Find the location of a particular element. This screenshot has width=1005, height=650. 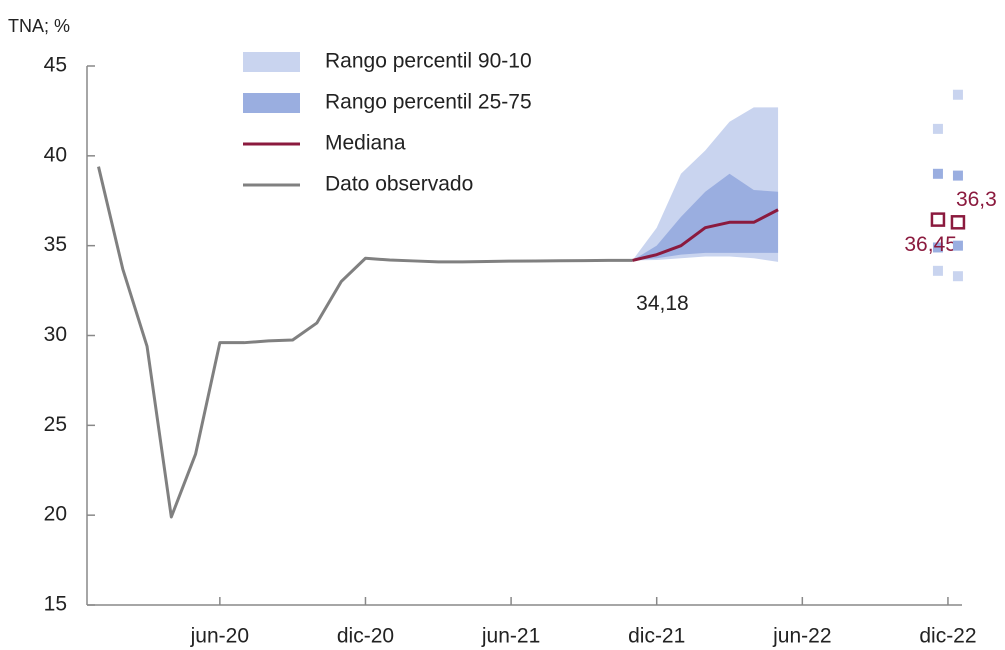

x-tick-label: jun-21 is located at coordinates (510, 636).